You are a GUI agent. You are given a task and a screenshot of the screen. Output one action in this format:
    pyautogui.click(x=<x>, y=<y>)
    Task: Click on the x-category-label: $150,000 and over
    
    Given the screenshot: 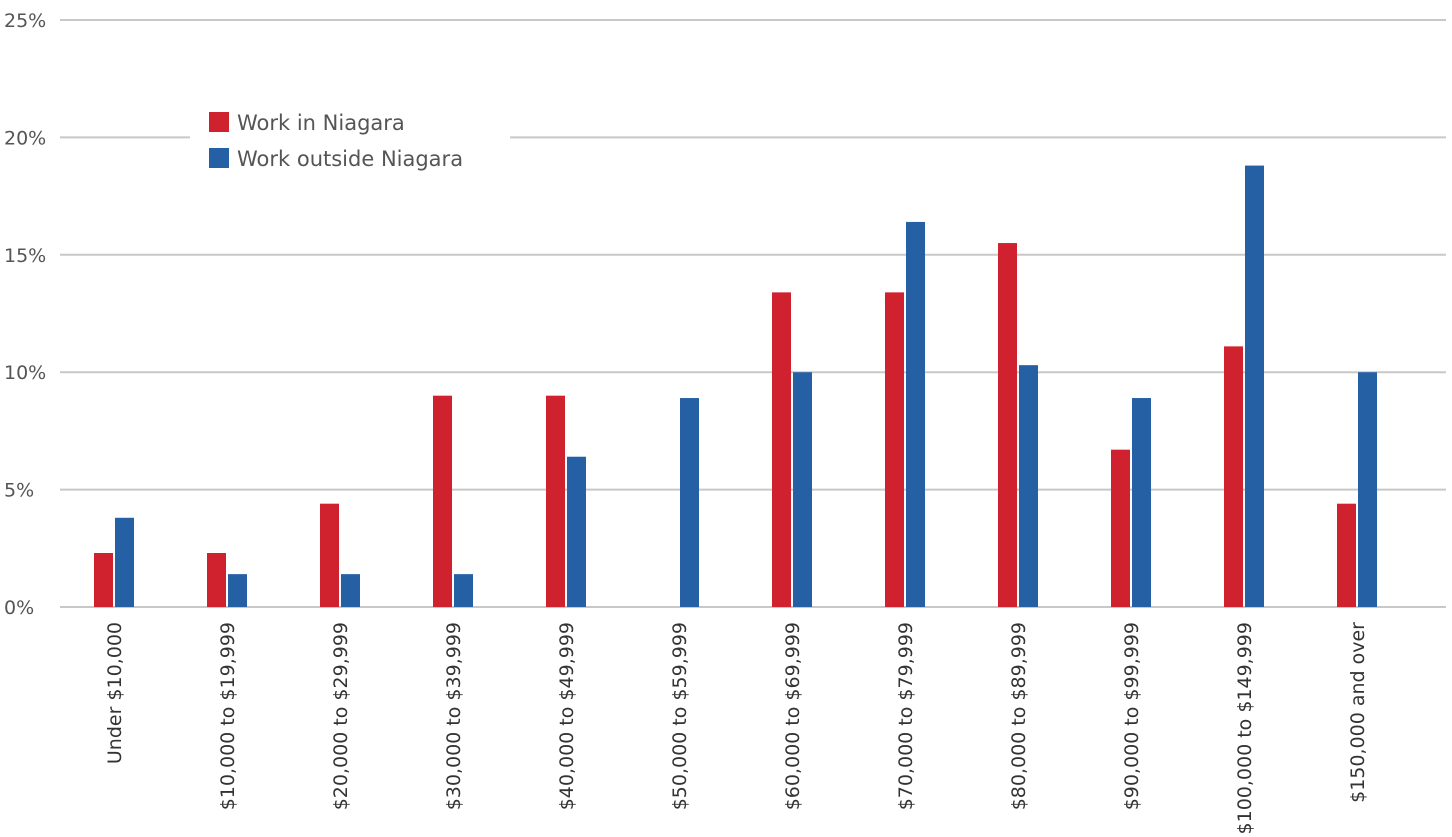 What is the action you would take?
    pyautogui.click(x=1358, y=712)
    